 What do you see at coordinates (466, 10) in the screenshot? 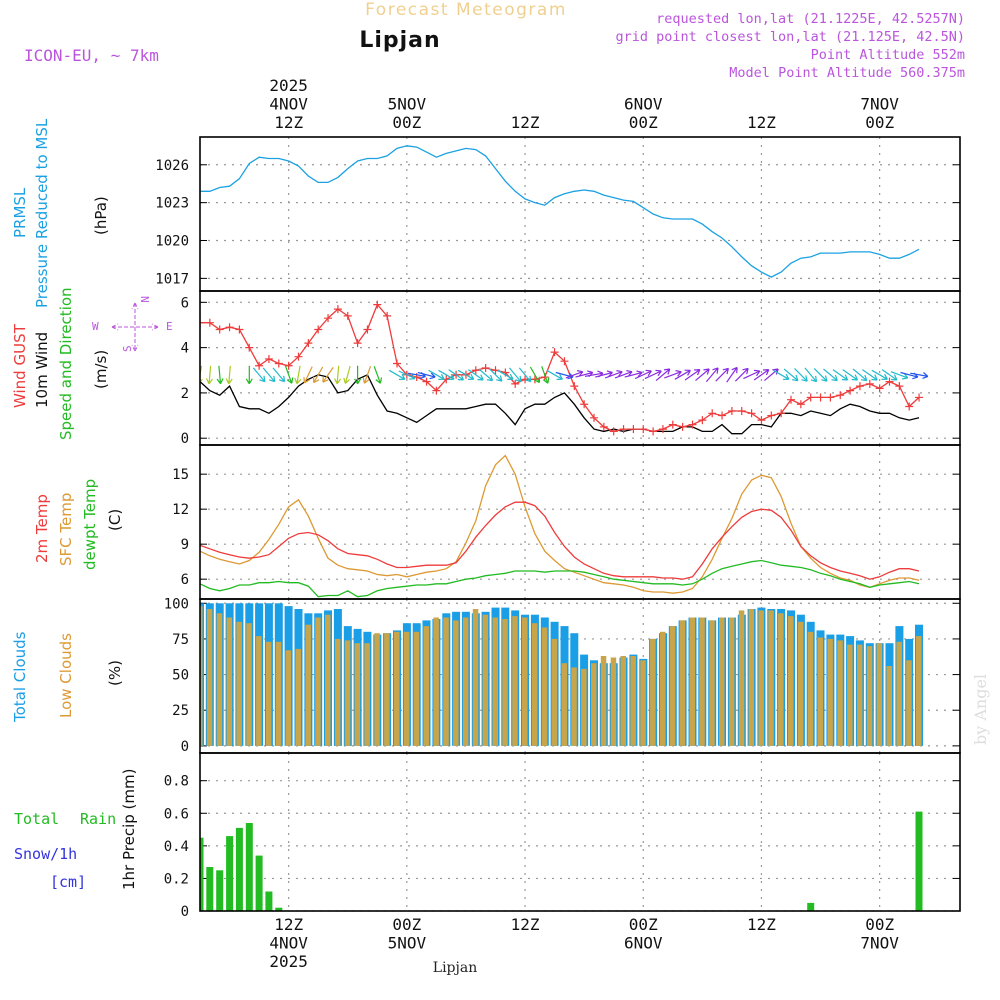
I see `chart-title: Forecast Meteogram` at bounding box center [466, 10].